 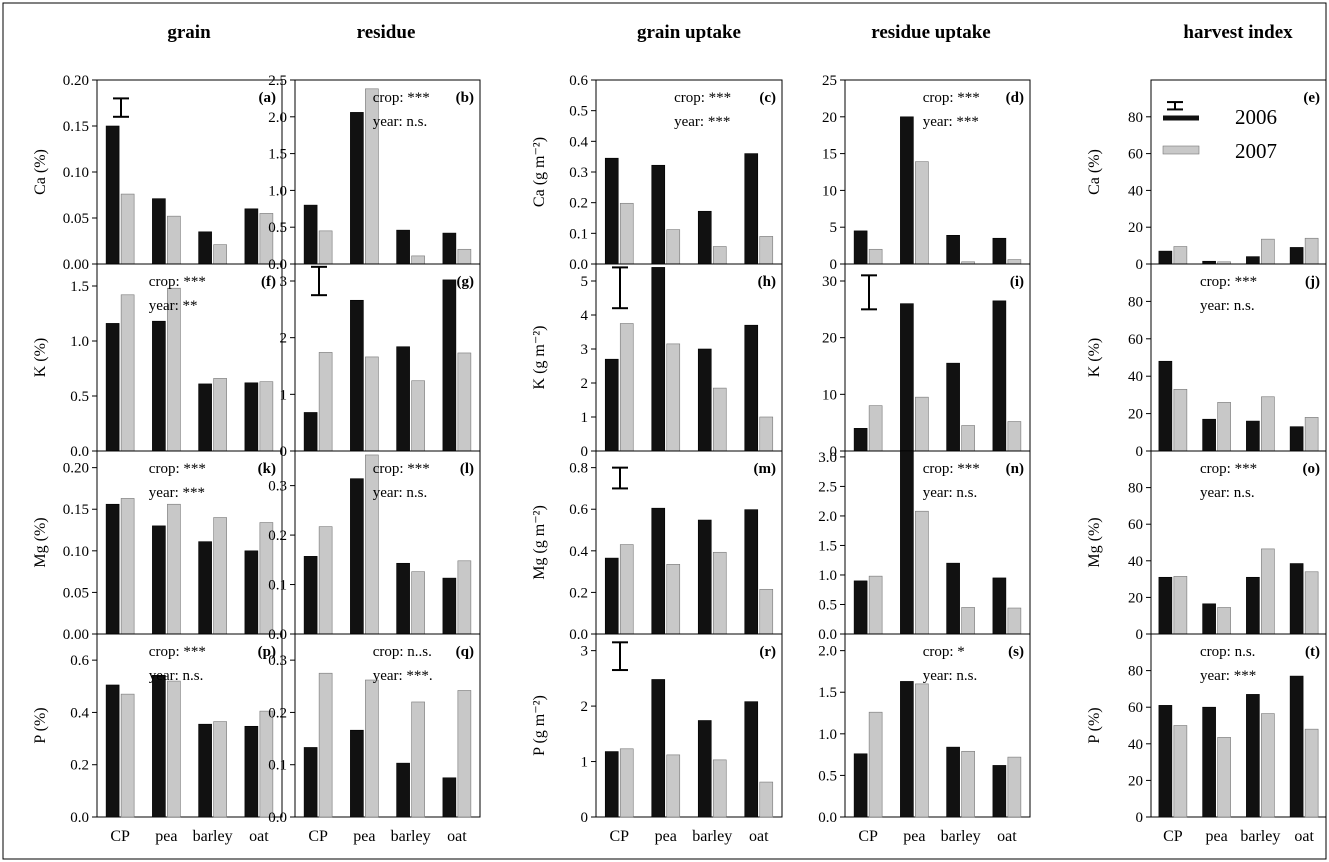 What do you see at coordinates (157, 173) in the screenshot?
I see `panel-a: 0.00 0.05 0.10 0.15 0.20 Ca (%) (a)` at bounding box center [157, 173].